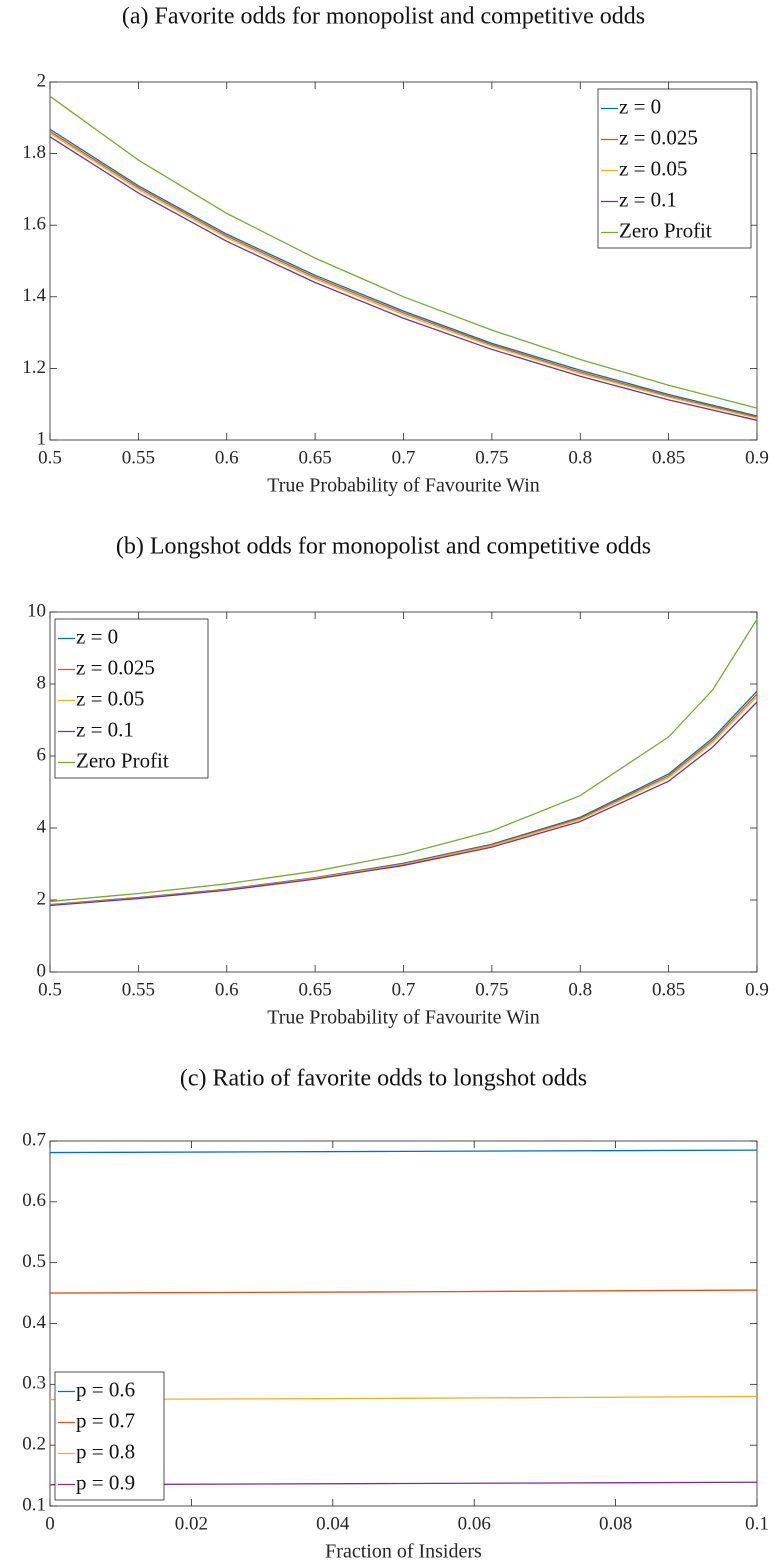  I want to click on x-tick-label: 0.06, so click(474, 1523).